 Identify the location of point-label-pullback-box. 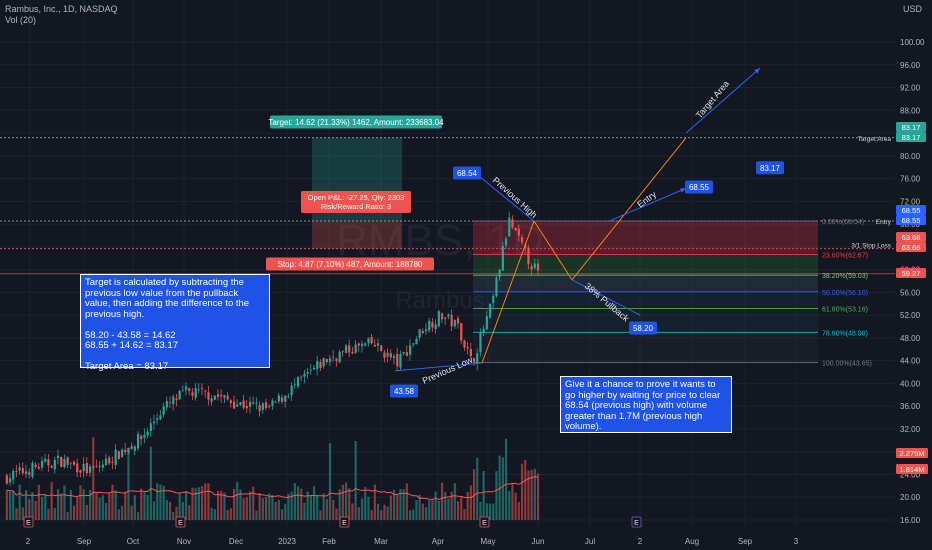
(643, 328).